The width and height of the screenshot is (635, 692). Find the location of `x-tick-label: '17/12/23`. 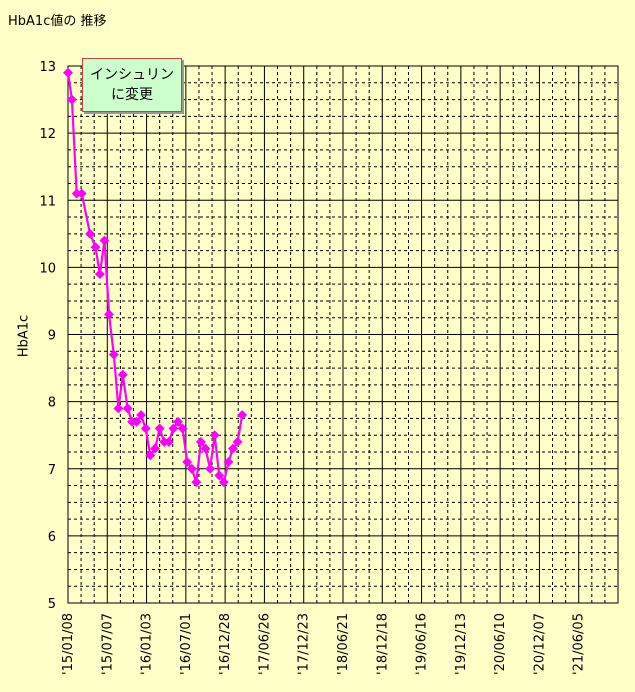

x-tick-label: '17/12/23 is located at coordinates (304, 644).